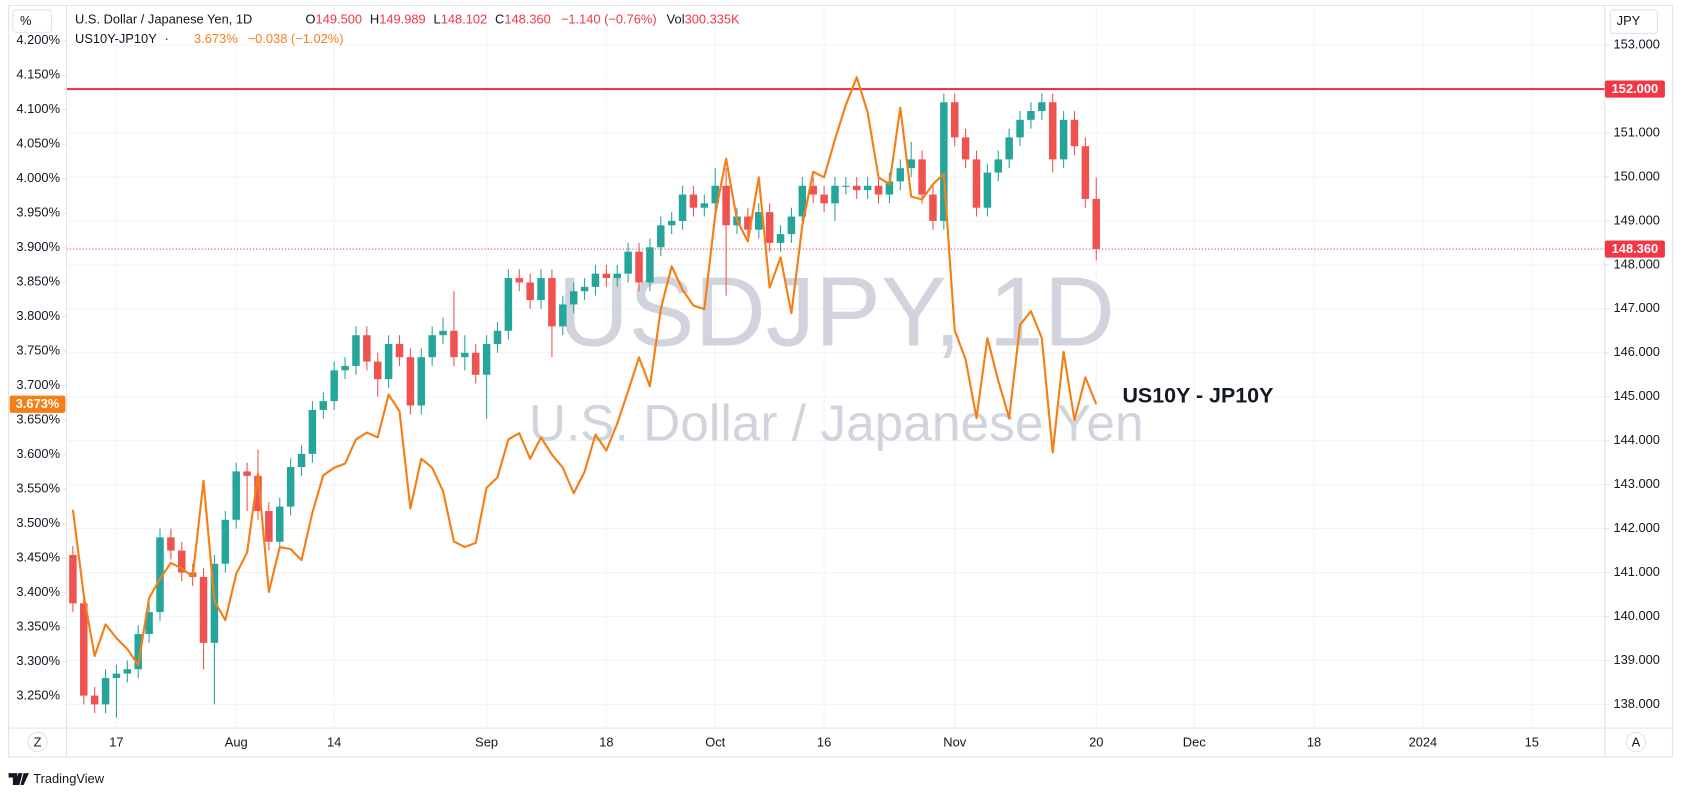 The image size is (1681, 798). I want to click on zoom-button, so click(37, 742).